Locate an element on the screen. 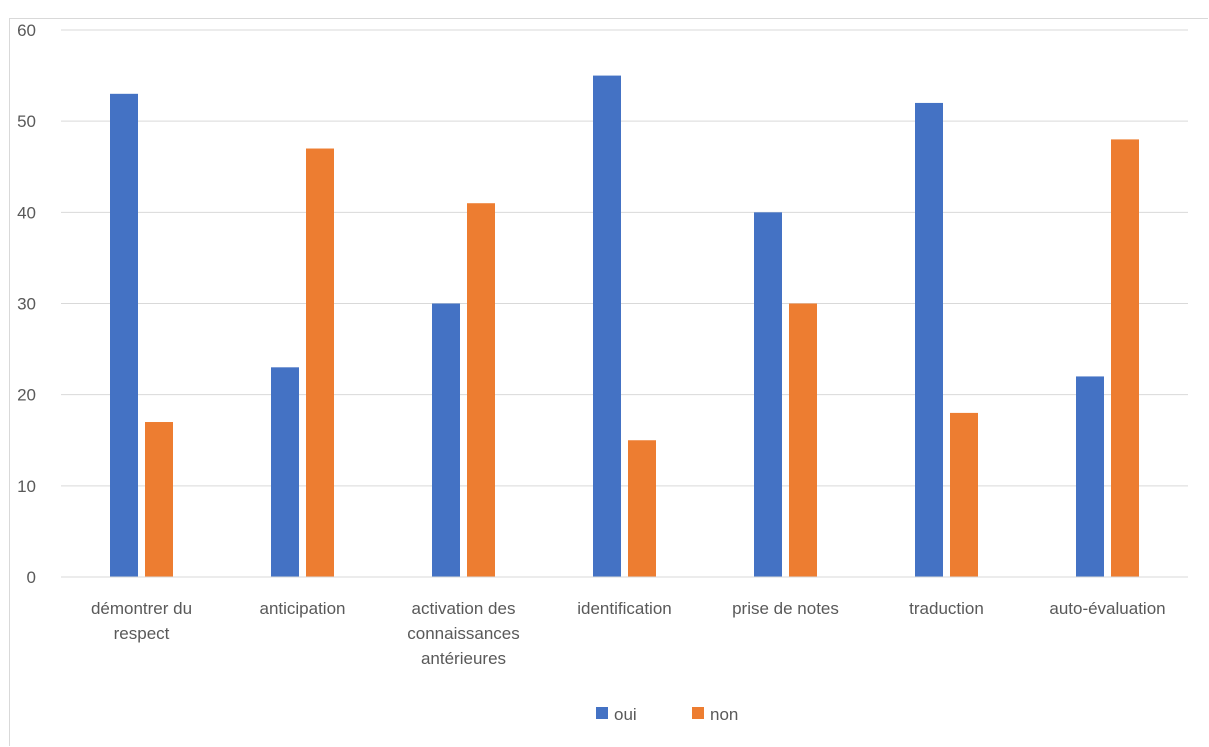  legend-label-non: non is located at coordinates (724, 714).